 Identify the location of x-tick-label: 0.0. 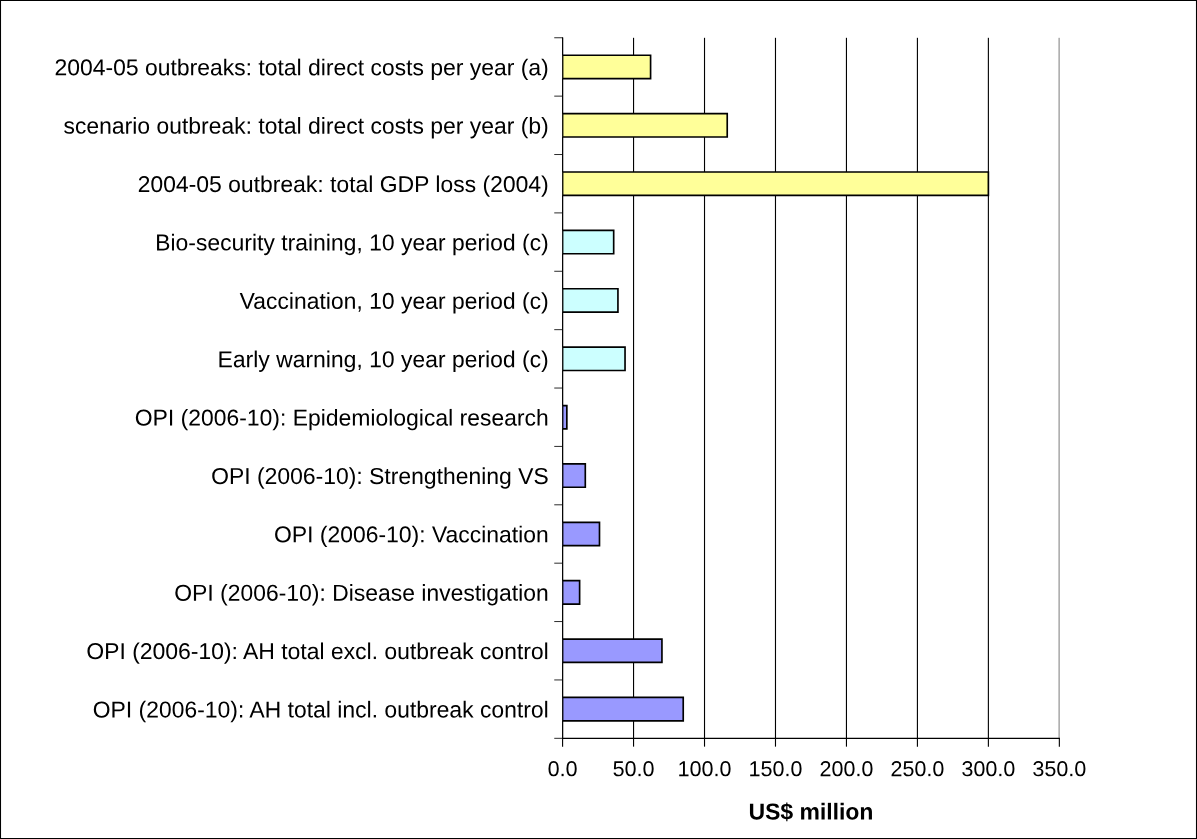
(562, 769).